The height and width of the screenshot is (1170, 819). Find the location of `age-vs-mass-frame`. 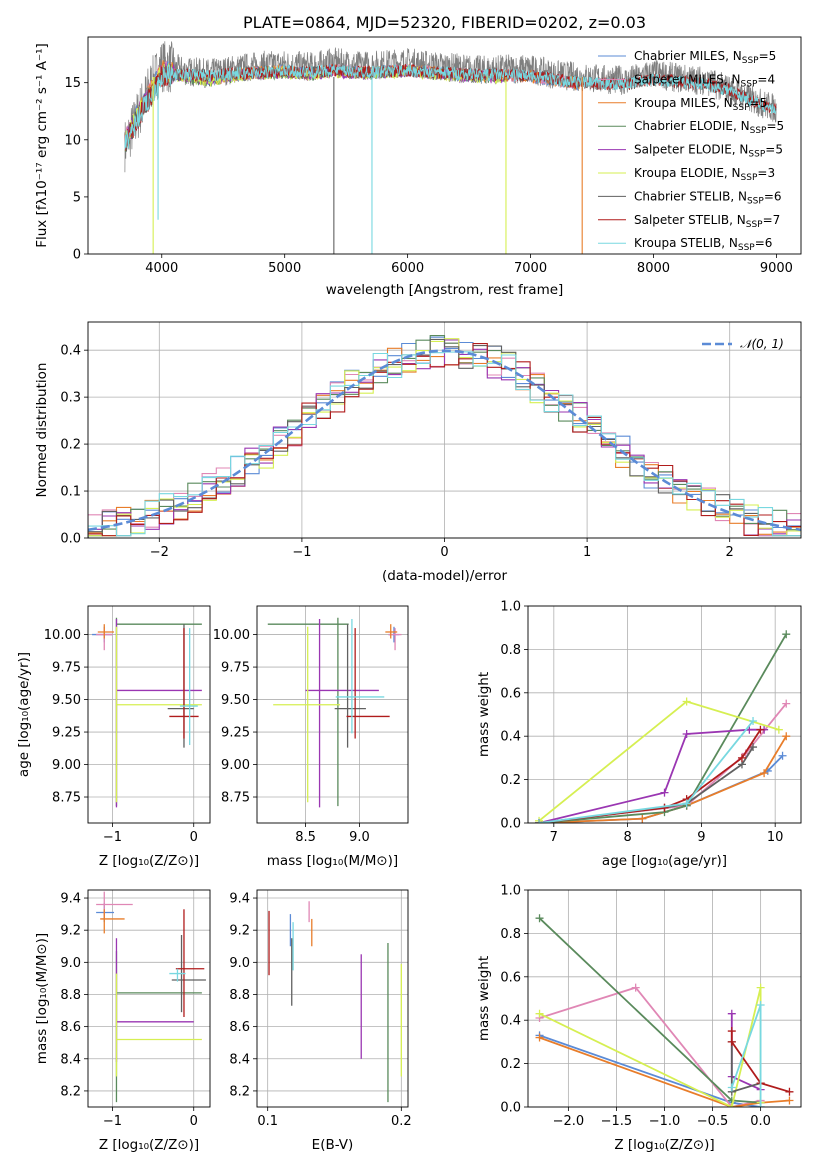

age-vs-mass-frame is located at coordinates (332, 714).